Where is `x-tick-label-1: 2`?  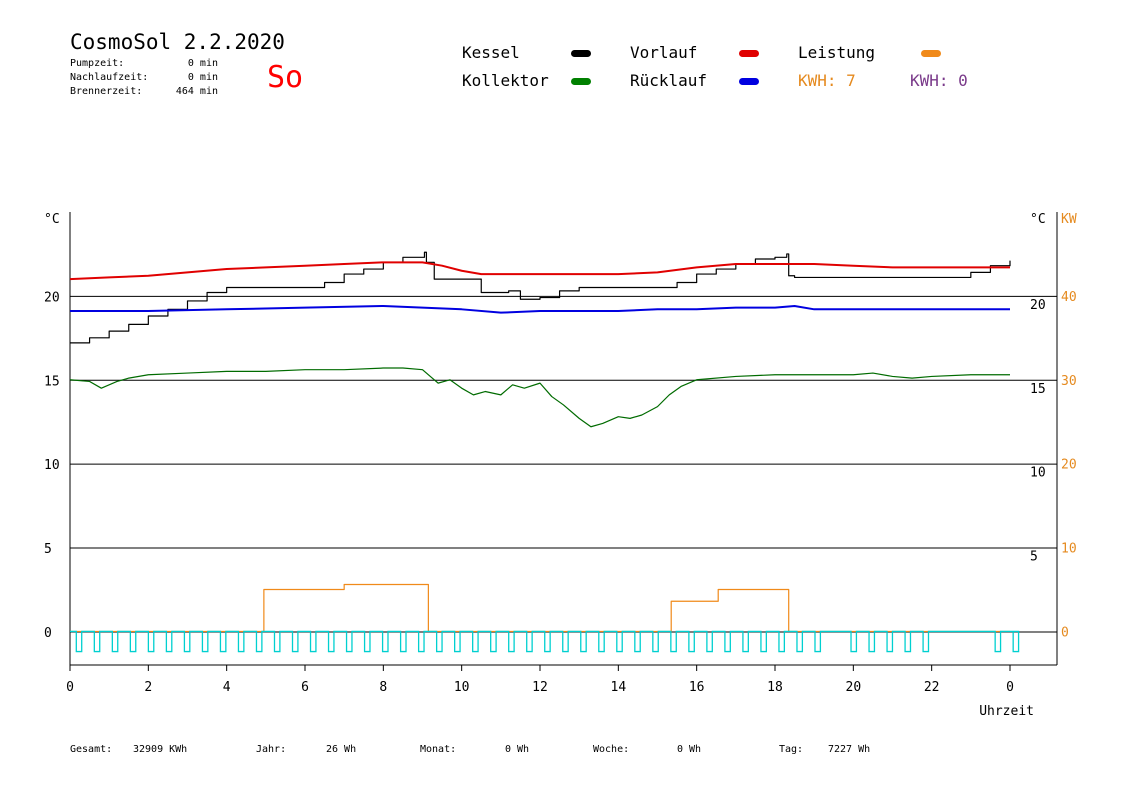
x-tick-label-1: 2 is located at coordinates (148, 687).